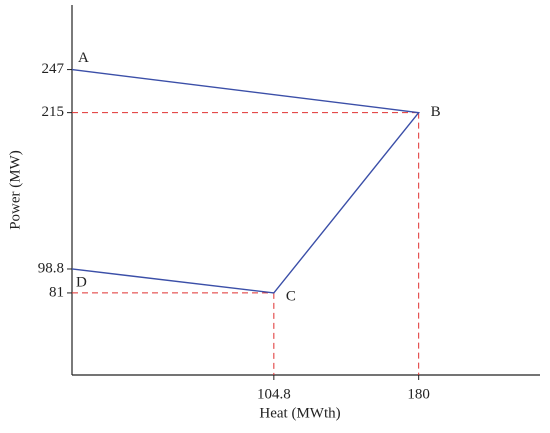 The width and height of the screenshot is (550, 433). I want to click on point-label: D, so click(81, 282).